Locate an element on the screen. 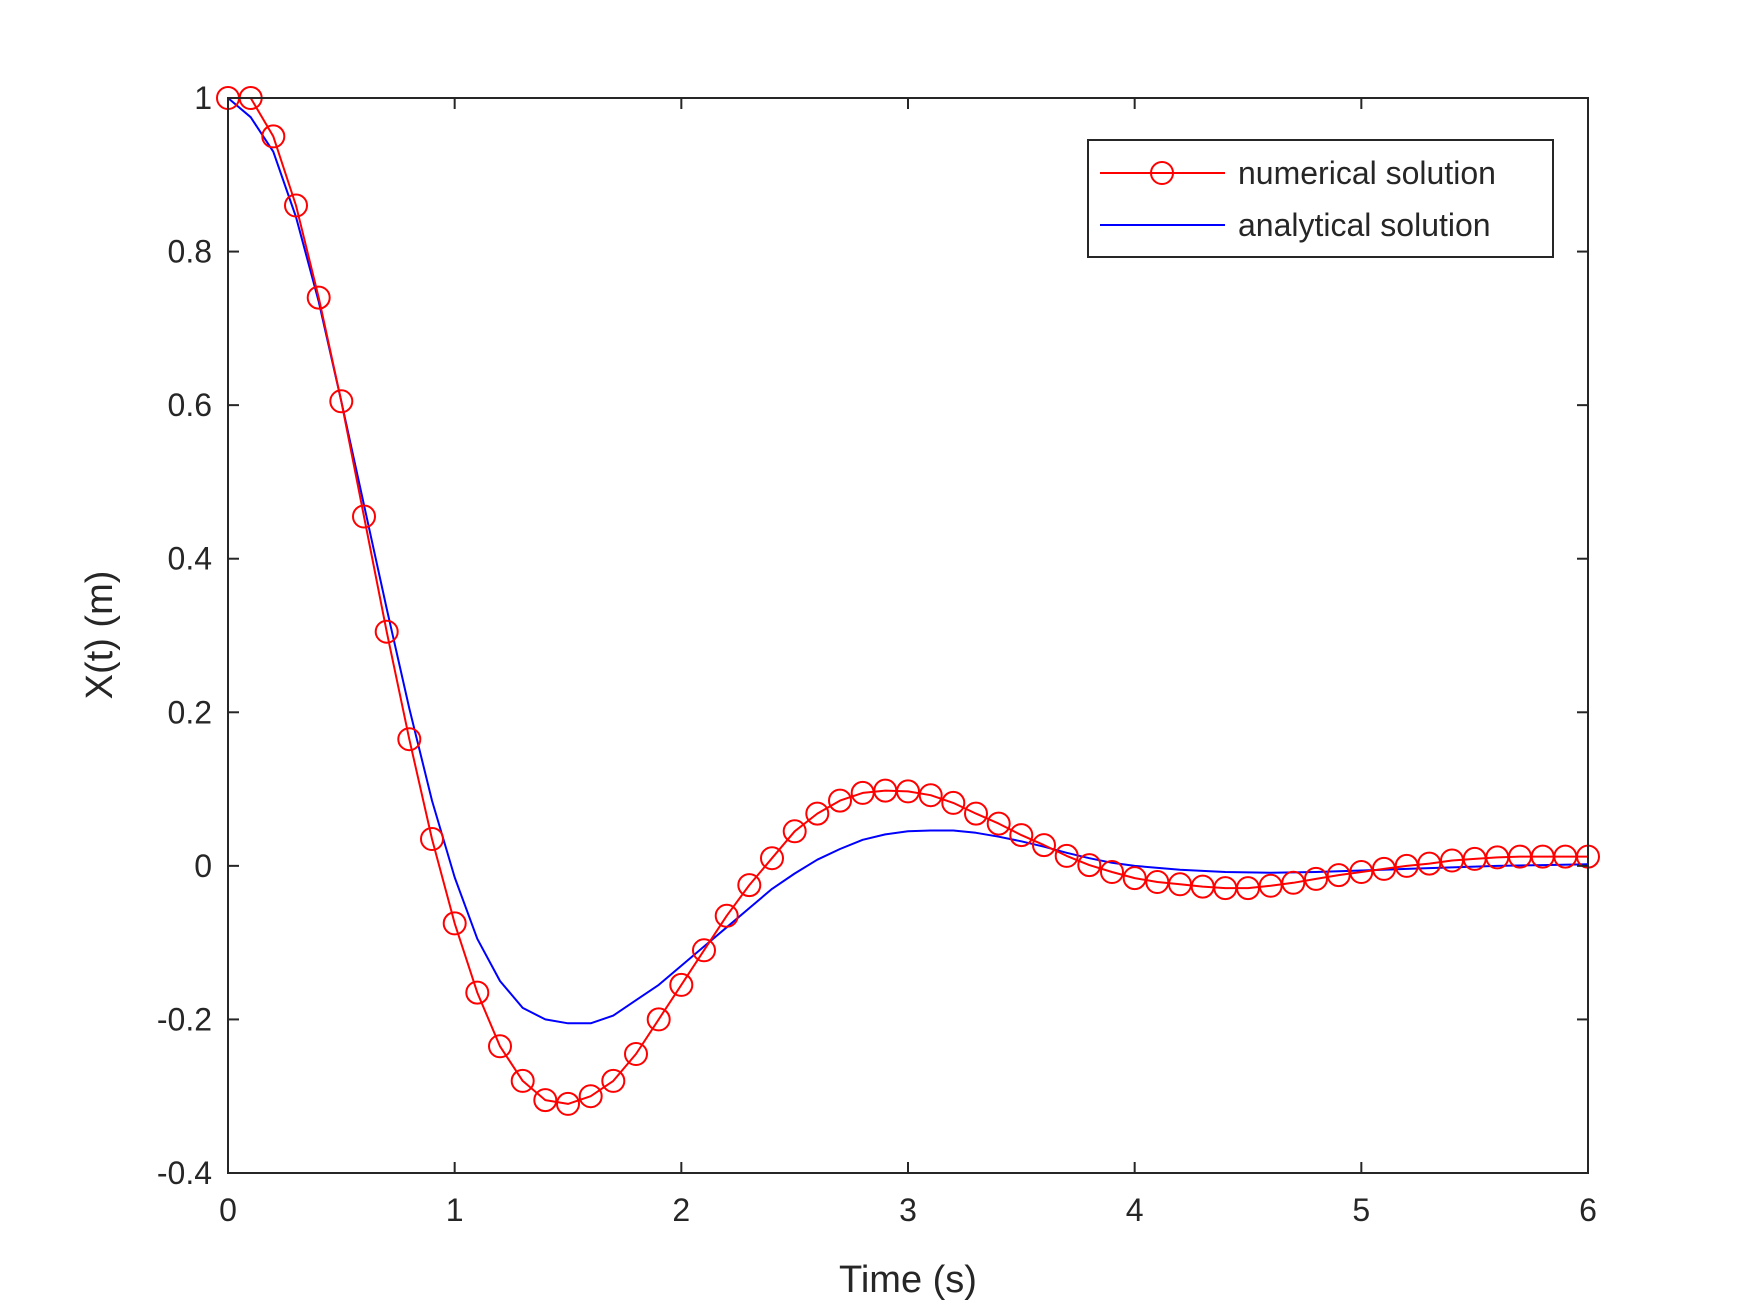 This screenshot has height=1313, width=1750. x-tick-label: 2 is located at coordinates (681, 1210).